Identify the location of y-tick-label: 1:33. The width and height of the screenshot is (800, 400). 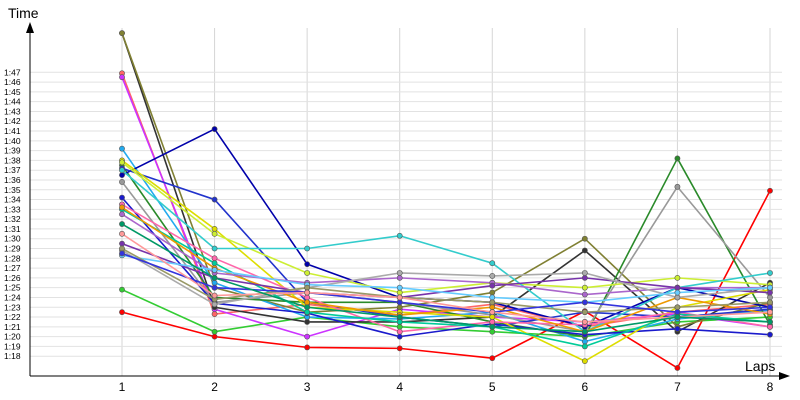
(12, 209).